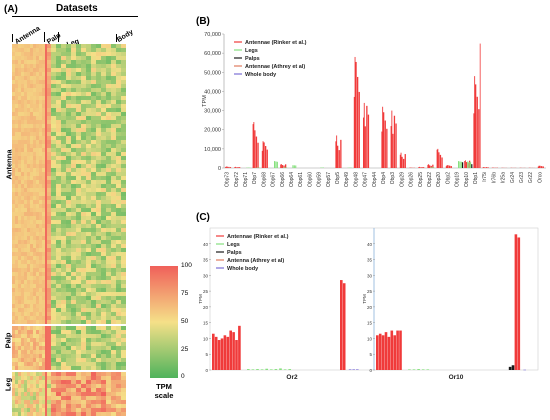  What do you see at coordinates (206, 354) in the screenshot?
I see `y-tick-label: 5` at bounding box center [206, 354].